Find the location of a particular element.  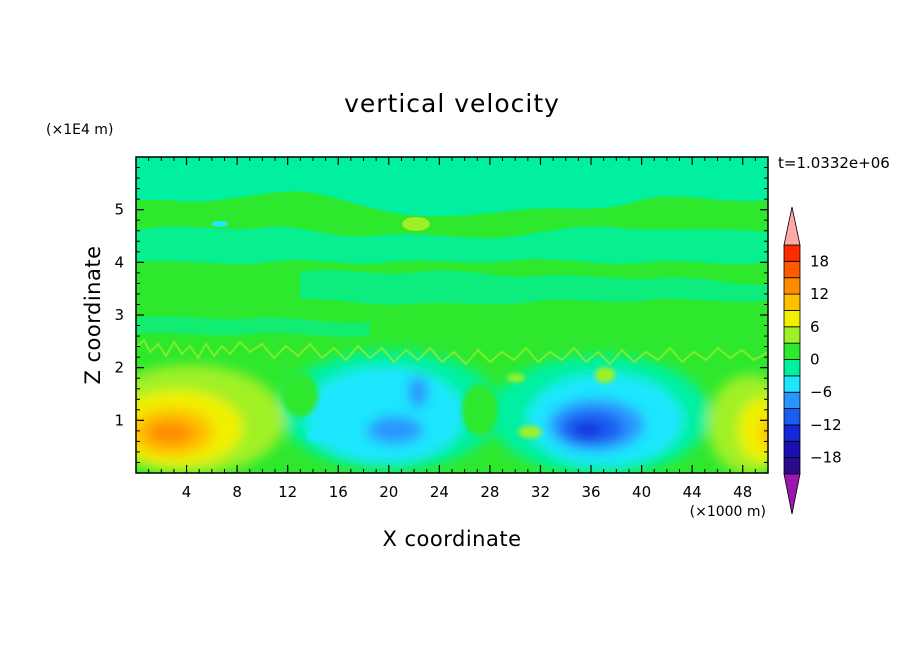

time-label: t=1.0332e+06 is located at coordinates (834, 163).